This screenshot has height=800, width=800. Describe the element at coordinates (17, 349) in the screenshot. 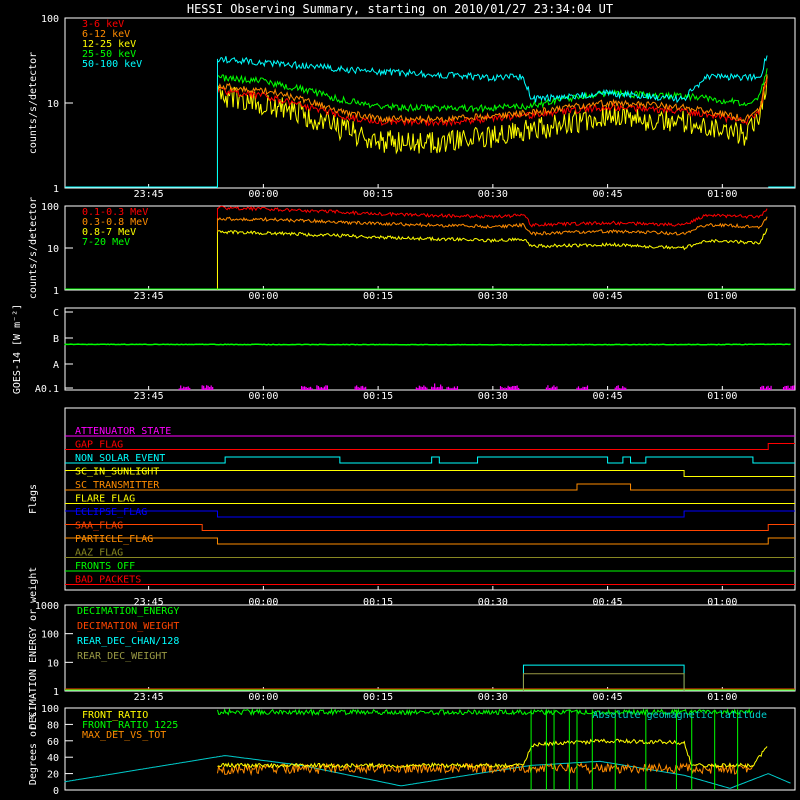

I see `goes-ylabel: GOES-14 [W m⁻²]` at that location.